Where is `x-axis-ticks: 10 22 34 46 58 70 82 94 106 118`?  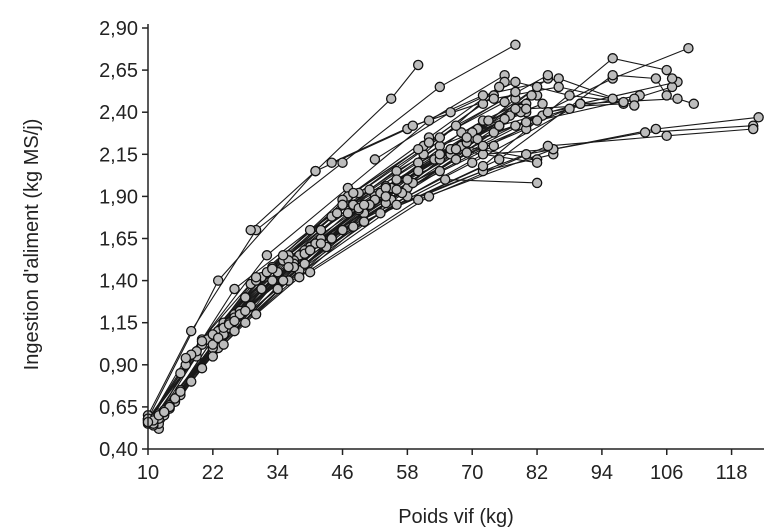 x-axis-ticks: 10 22 34 46 58 70 82 94 106 118 is located at coordinates (442, 466).